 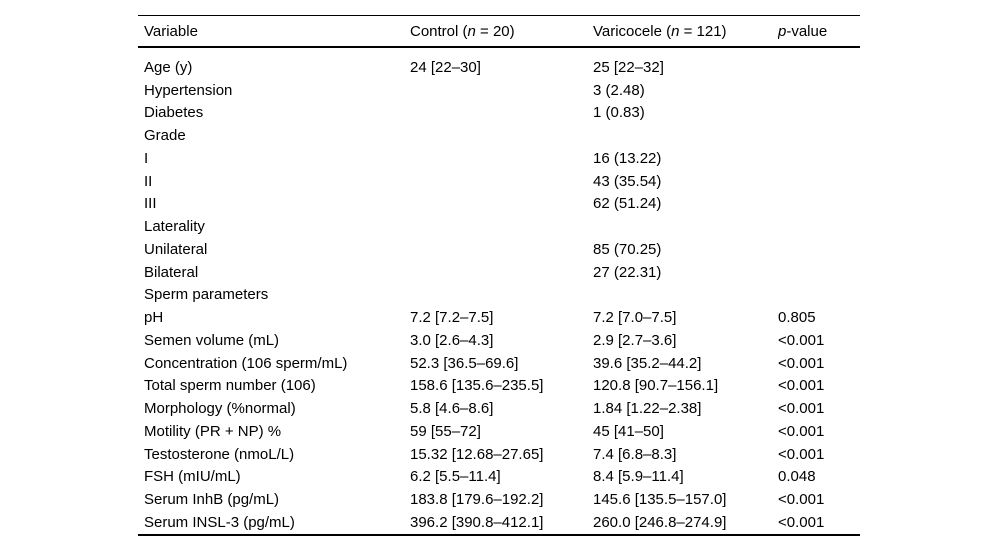 What do you see at coordinates (627, 272) in the screenshot?
I see `table-cell: 27 (22.31)` at bounding box center [627, 272].